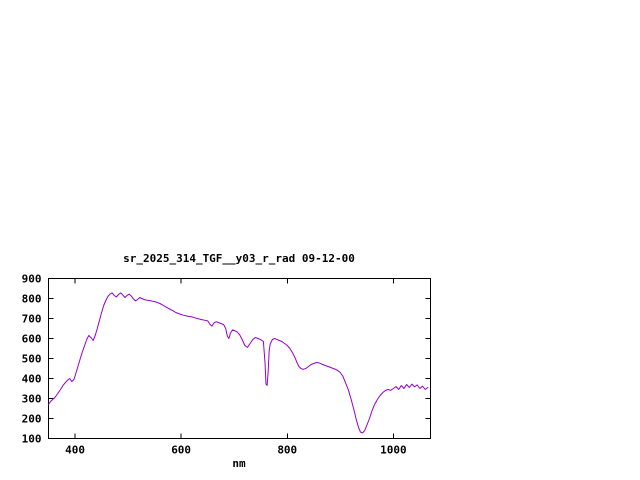  I want to click on x-axis-label: nm, so click(239, 463).